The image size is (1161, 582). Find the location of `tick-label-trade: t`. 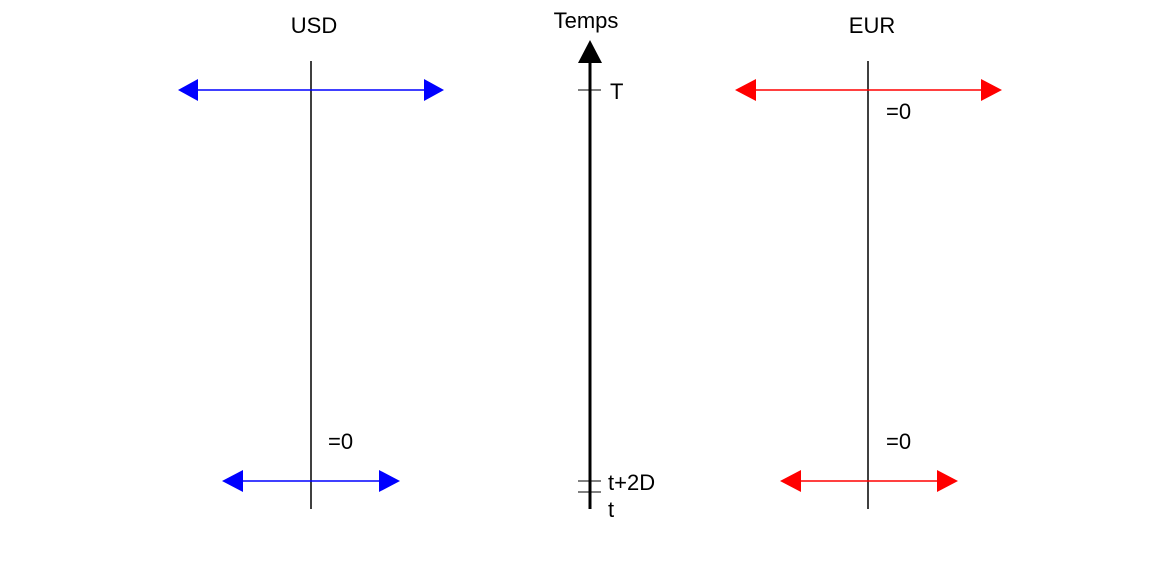

tick-label-trade: t is located at coordinates (611, 509).